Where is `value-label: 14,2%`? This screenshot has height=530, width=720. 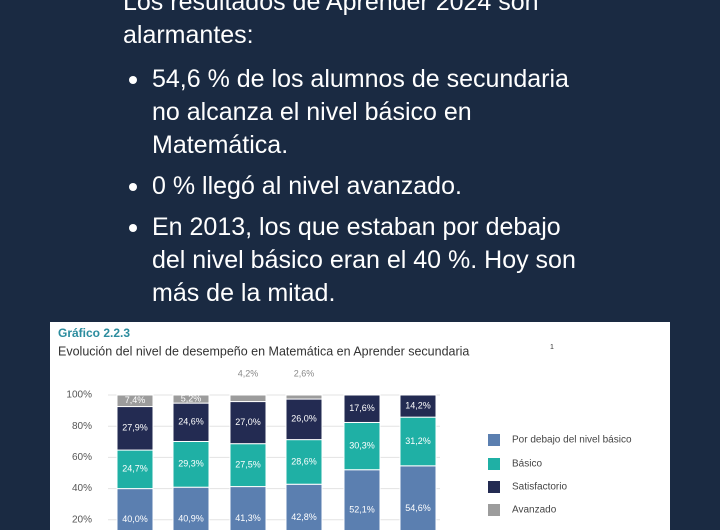
value-label: 14,2% is located at coordinates (418, 405).